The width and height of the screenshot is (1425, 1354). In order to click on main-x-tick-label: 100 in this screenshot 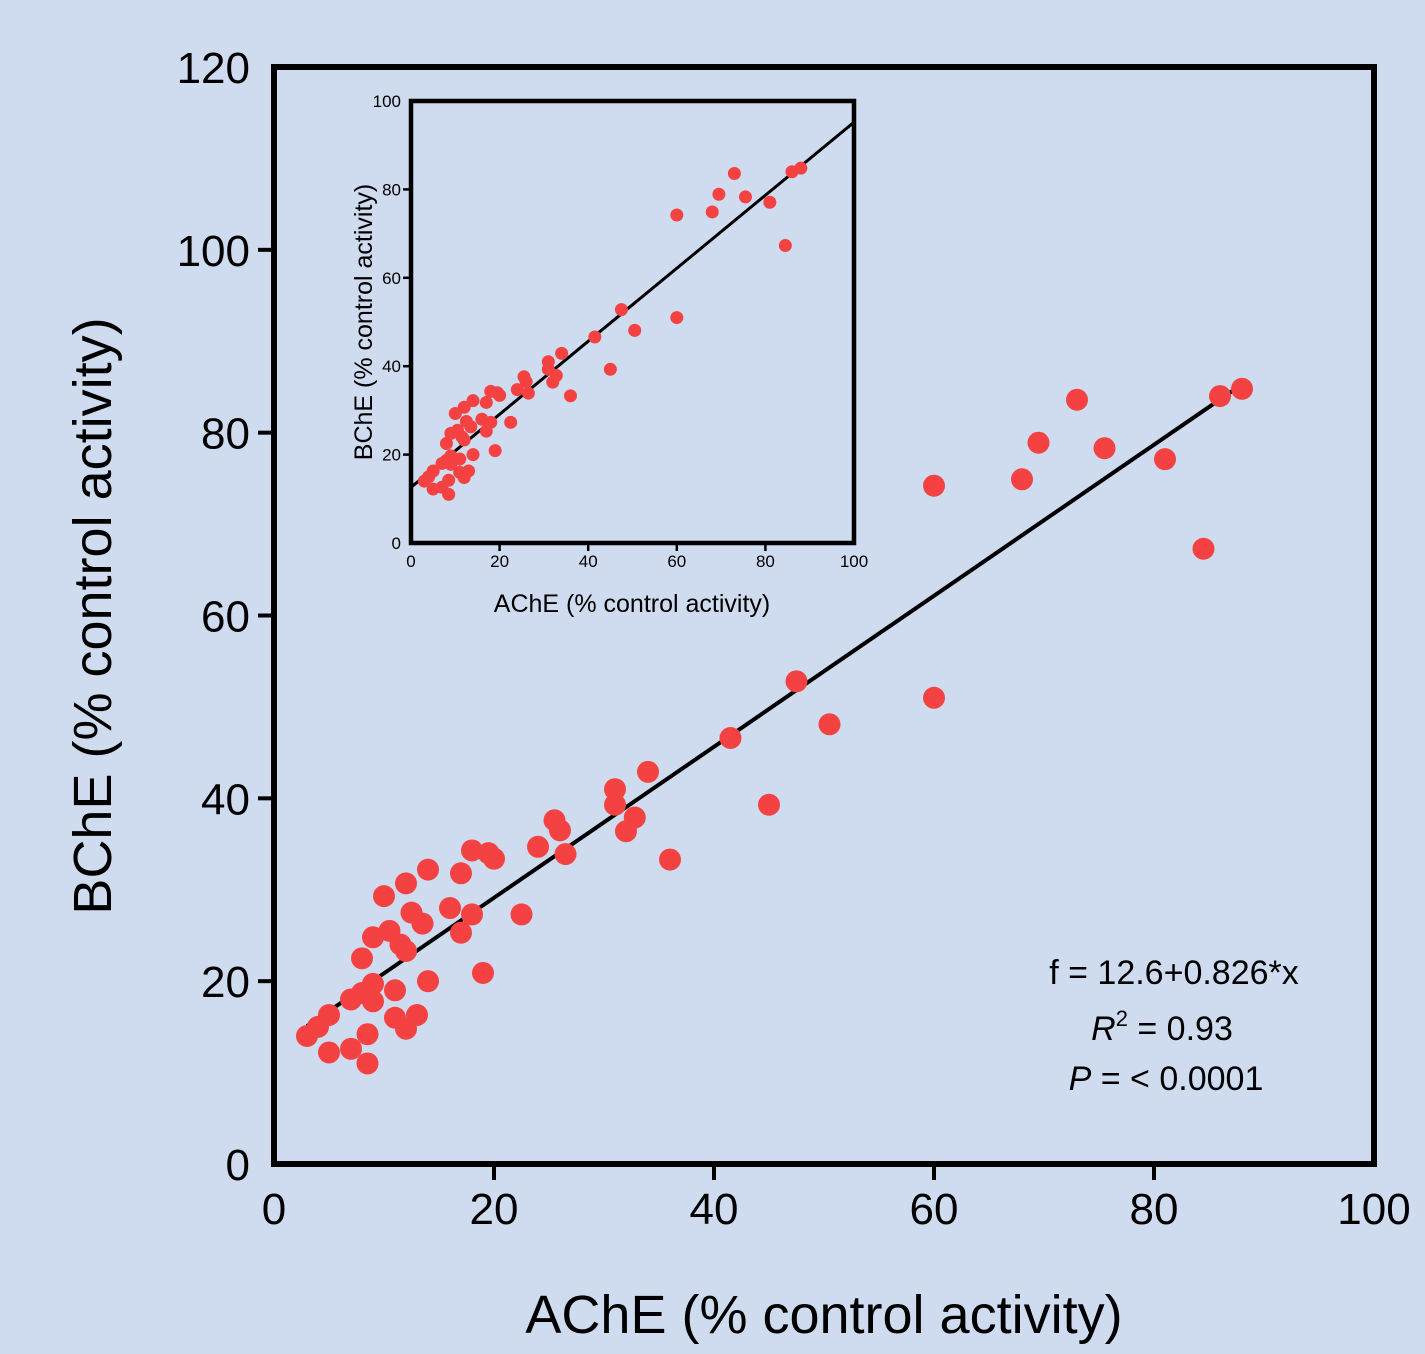, I will do `click(1373, 1209)`.